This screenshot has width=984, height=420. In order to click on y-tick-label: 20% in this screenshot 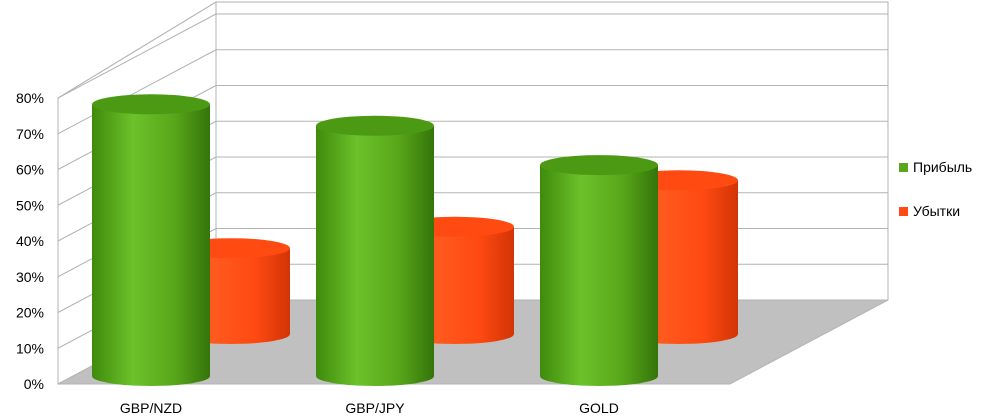, I will do `click(30, 313)`.